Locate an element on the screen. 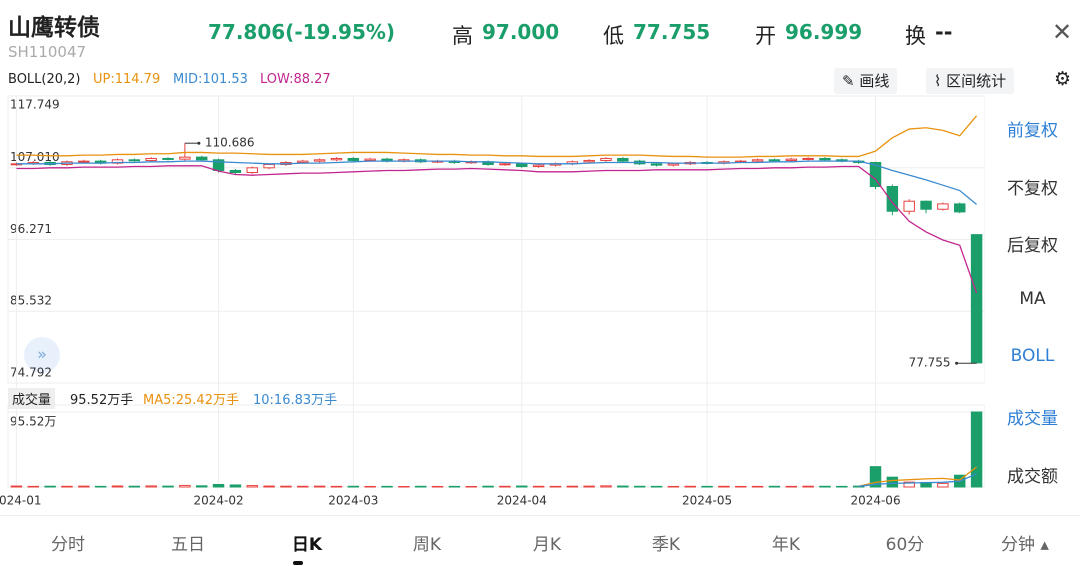 This screenshot has width=1080, height=566. x-tick-label: 2024-04 is located at coordinates (522, 501).